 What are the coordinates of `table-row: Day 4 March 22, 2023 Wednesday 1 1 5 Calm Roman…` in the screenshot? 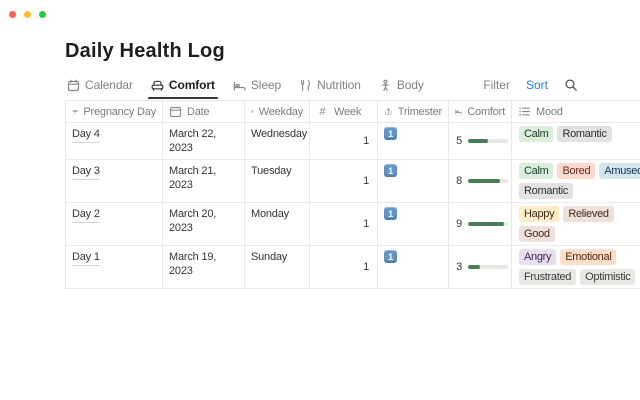 It's located at (352, 141).